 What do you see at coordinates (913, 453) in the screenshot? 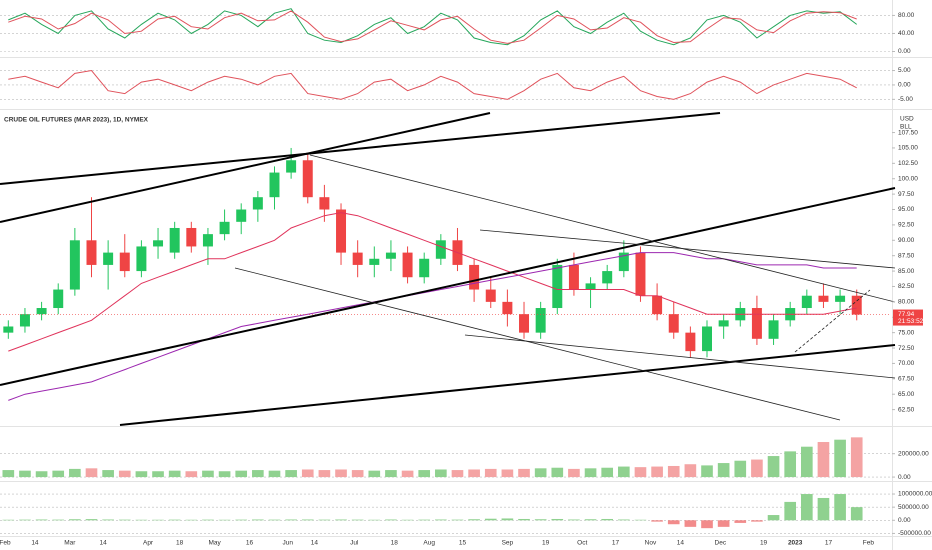
I see `y-tick-label: 200000.00` at bounding box center [913, 453].